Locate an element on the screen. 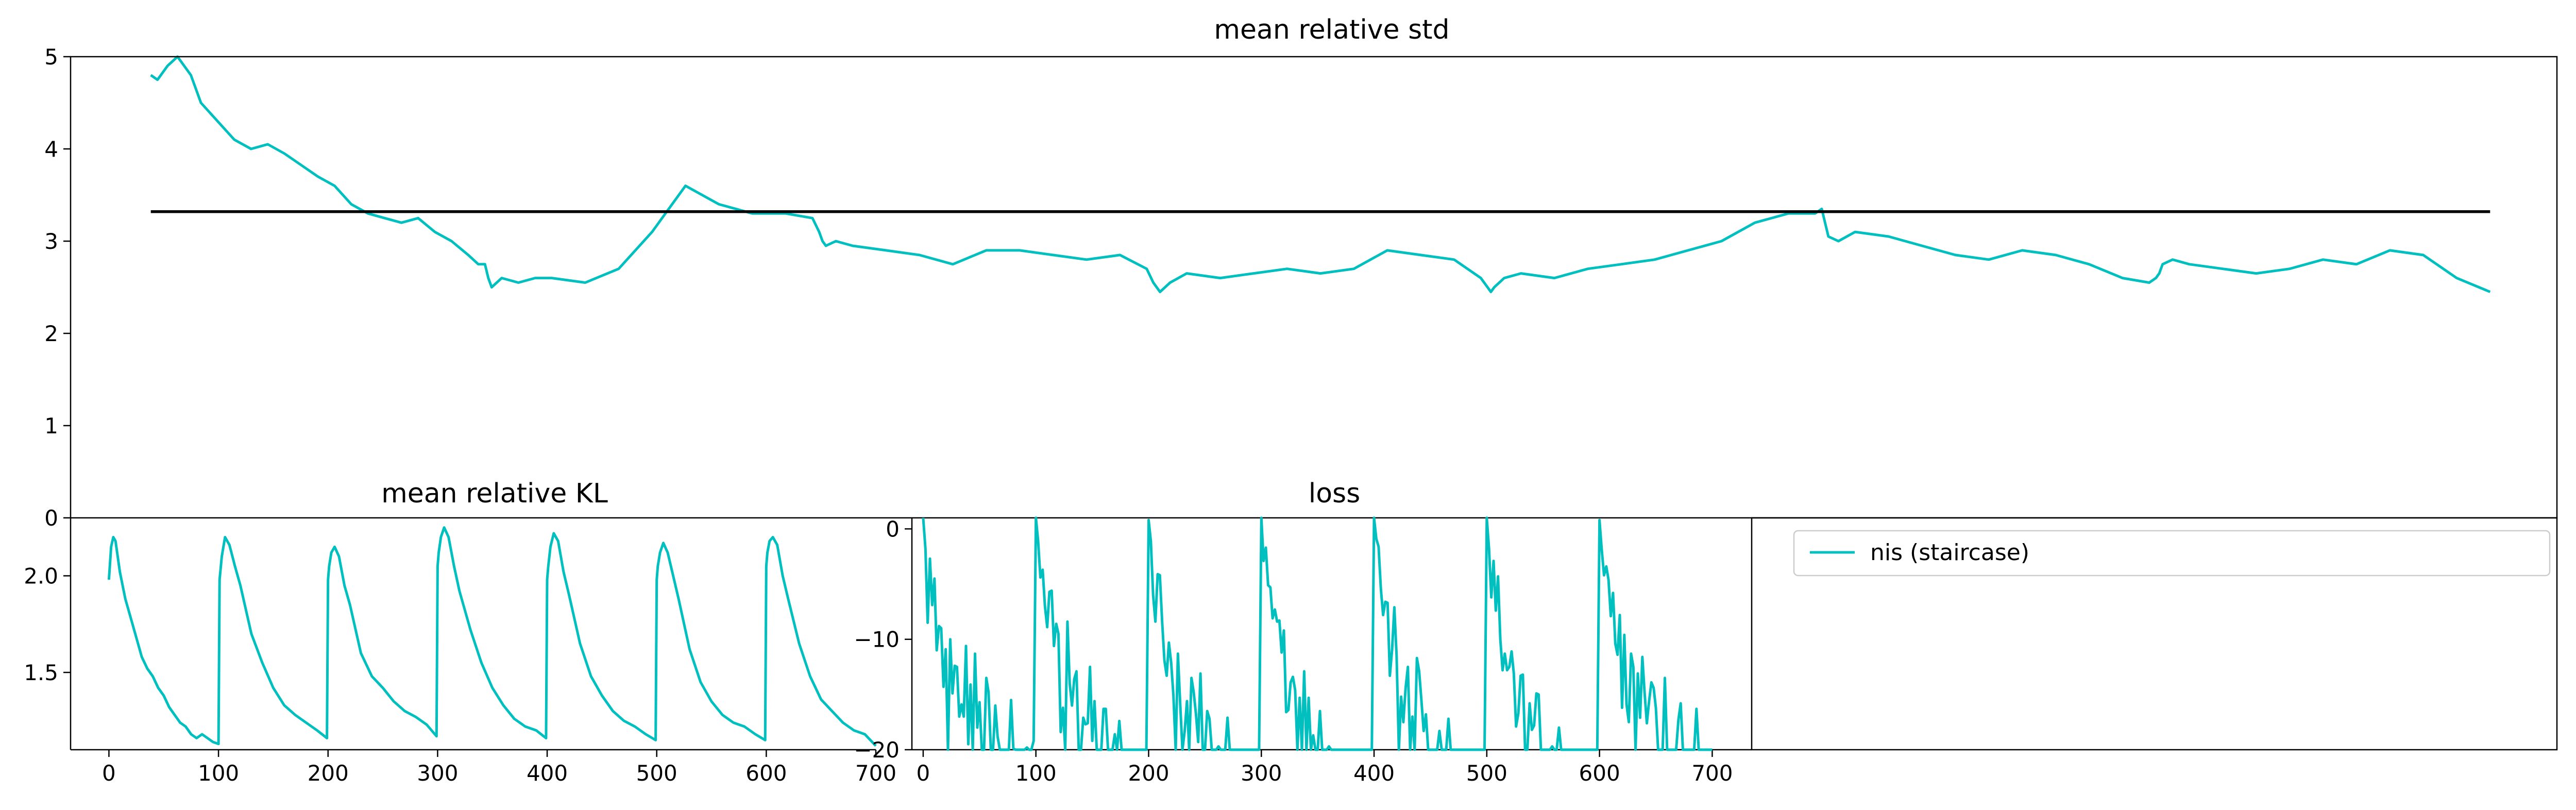  panel-legend: nis (staircase) is located at coordinates (2154, 634).